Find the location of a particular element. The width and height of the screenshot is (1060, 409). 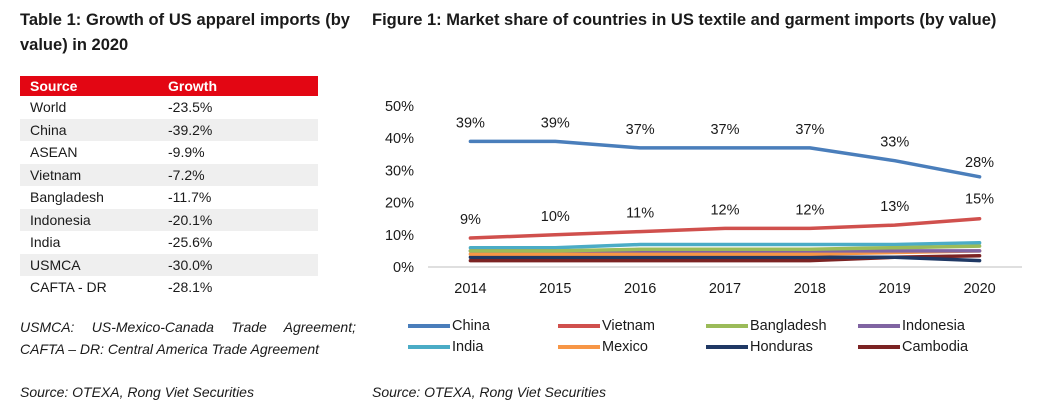

table-row: CAFTA - DR -28.1% is located at coordinates (169, 287).